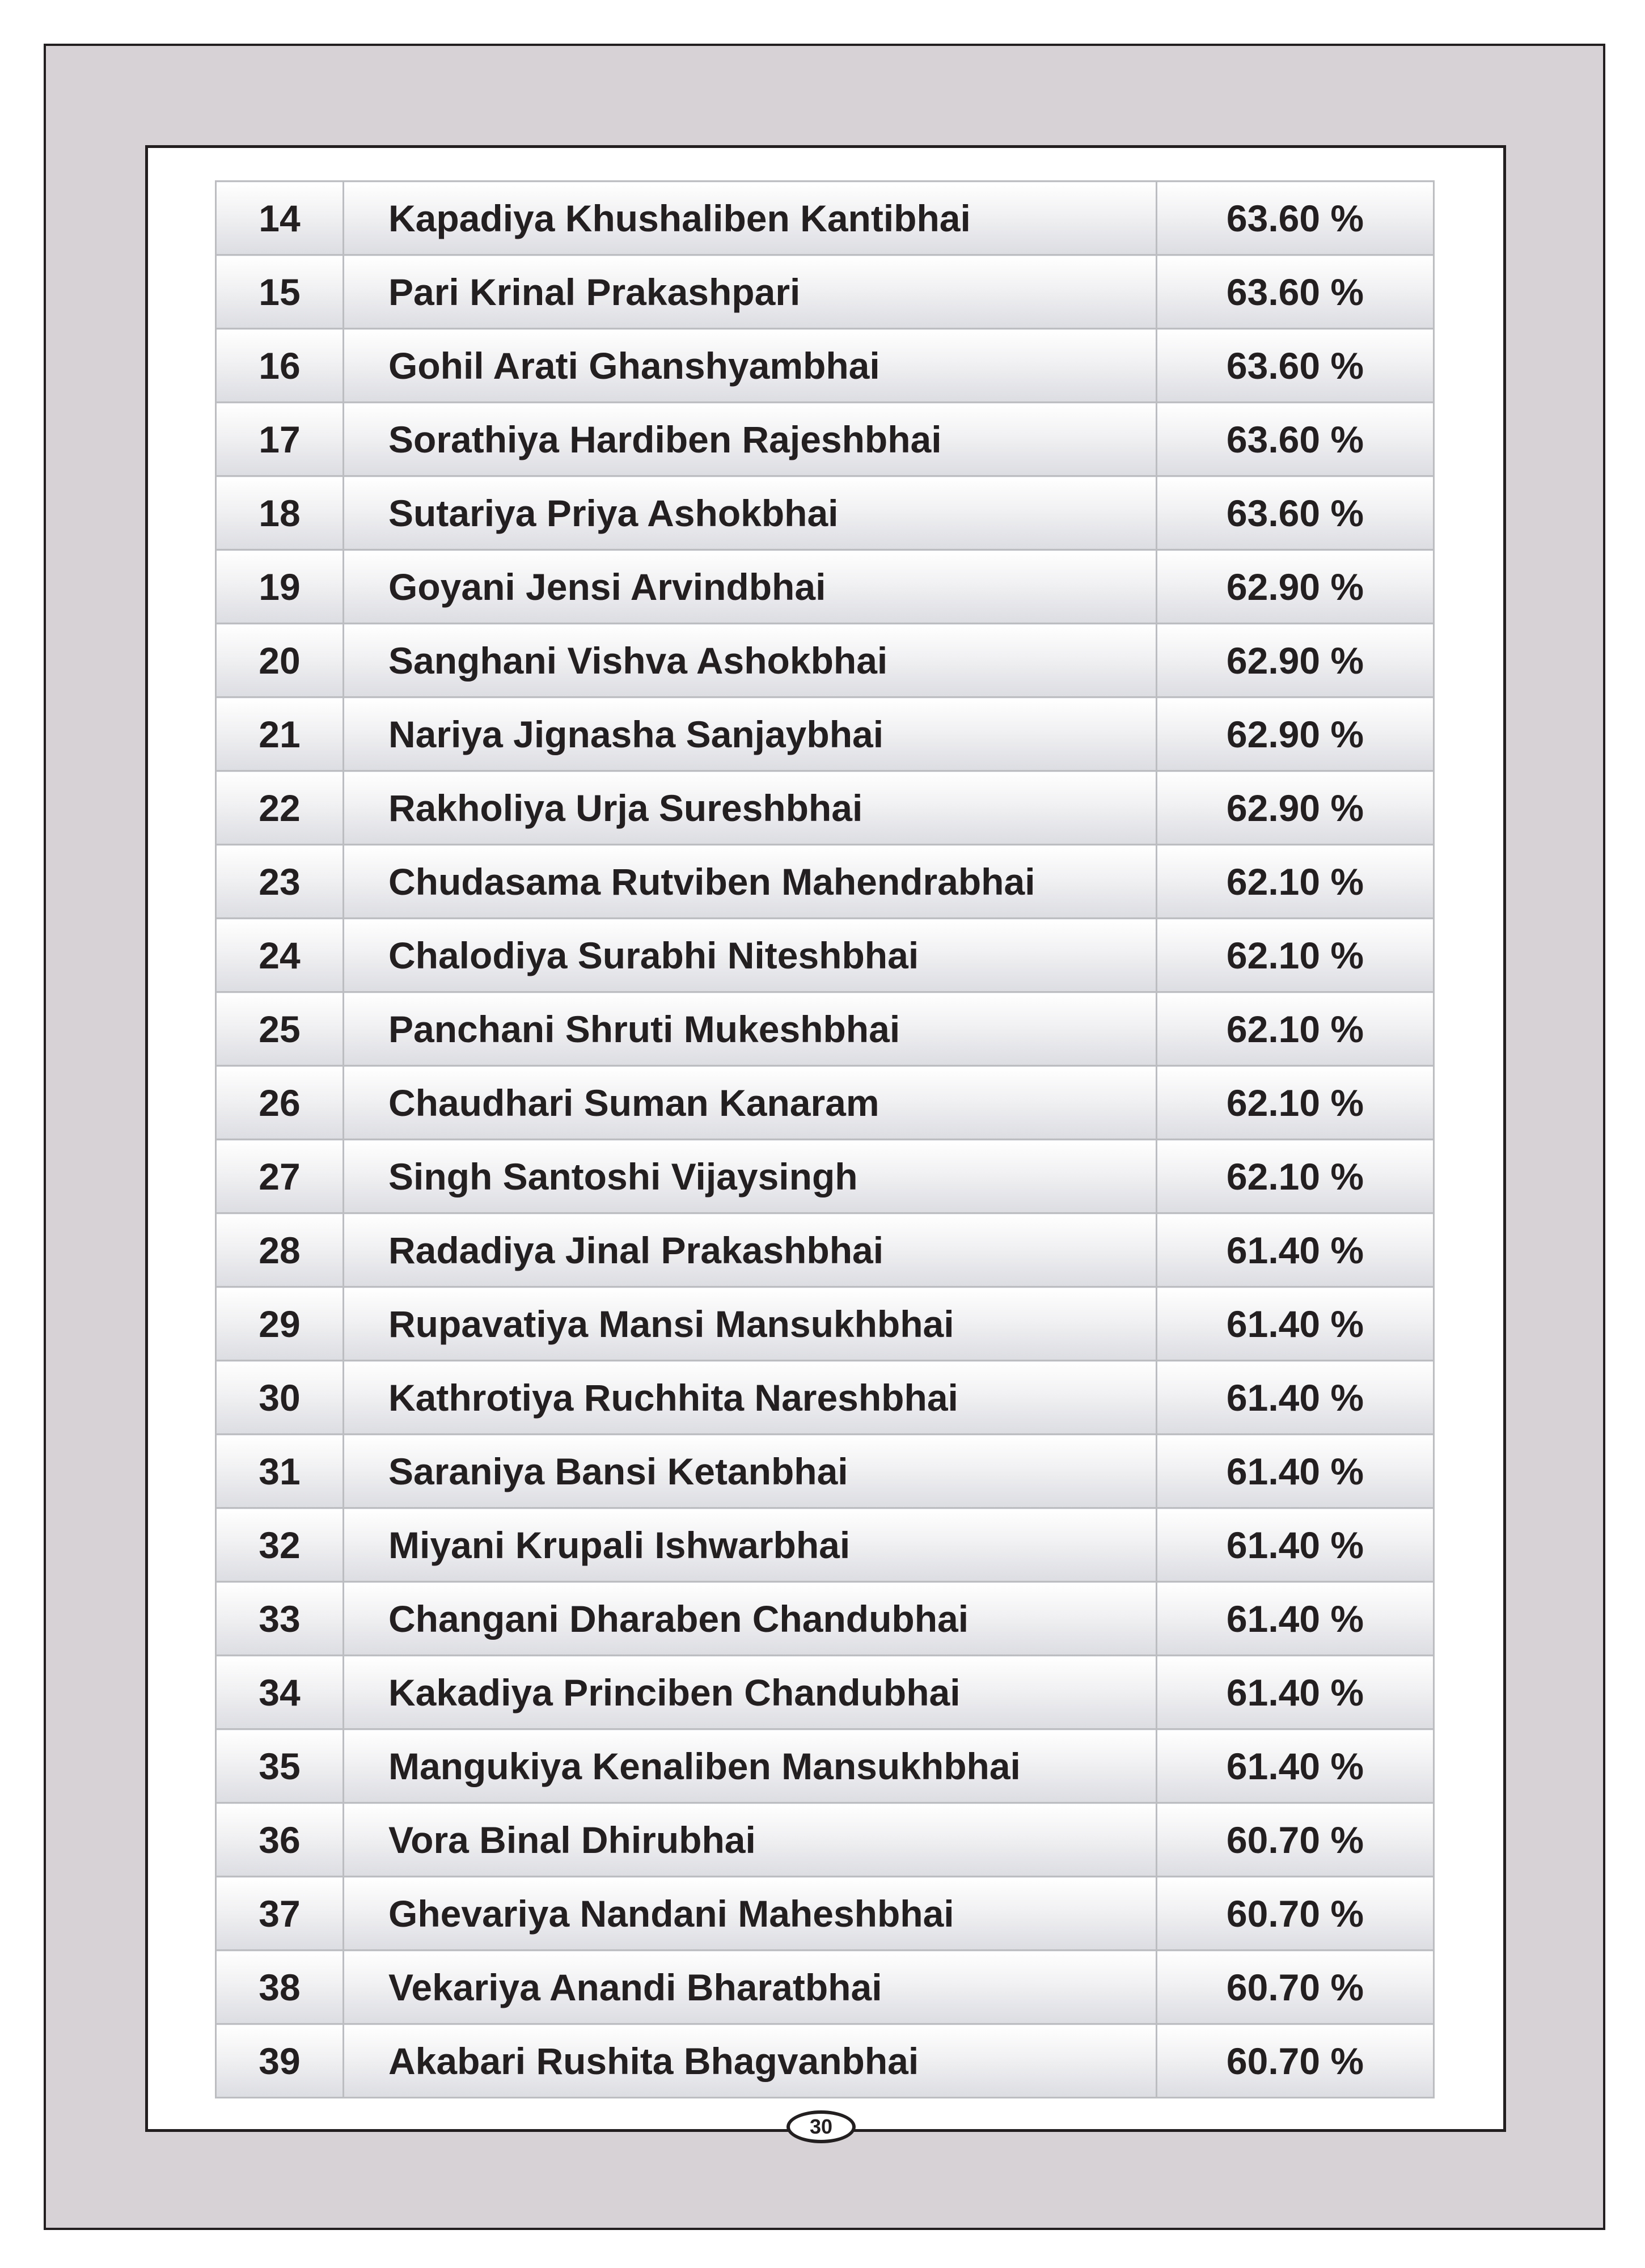 This screenshot has height=2268, width=1645. I want to click on name-cell: Ghevariya Nandani Maheshbhai, so click(749, 1913).